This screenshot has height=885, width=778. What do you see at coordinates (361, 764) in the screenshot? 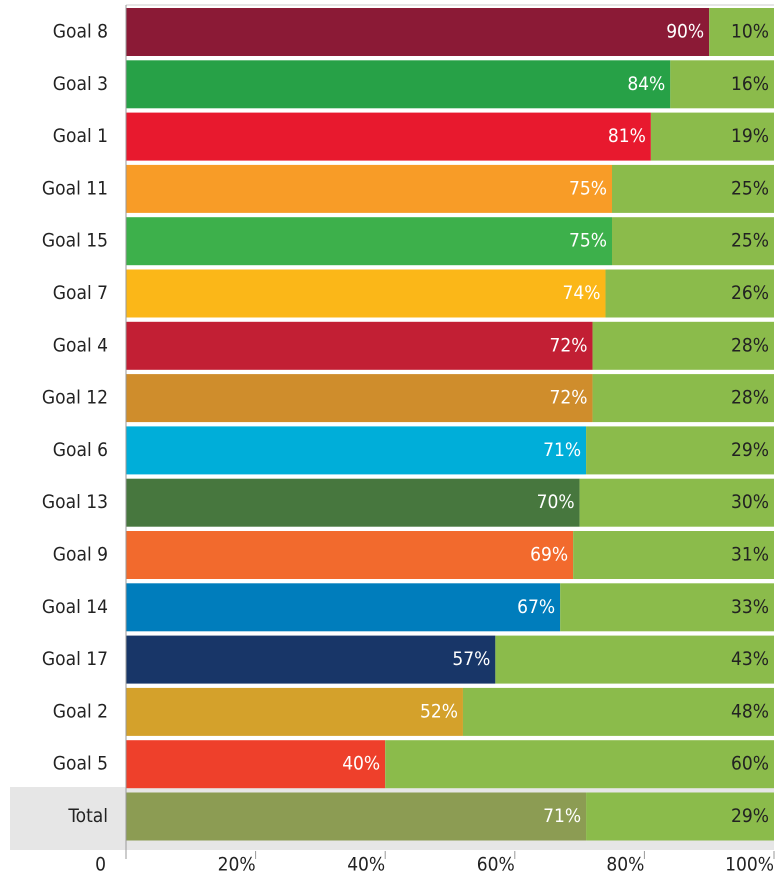
I see `value-label: 40%` at bounding box center [361, 764].